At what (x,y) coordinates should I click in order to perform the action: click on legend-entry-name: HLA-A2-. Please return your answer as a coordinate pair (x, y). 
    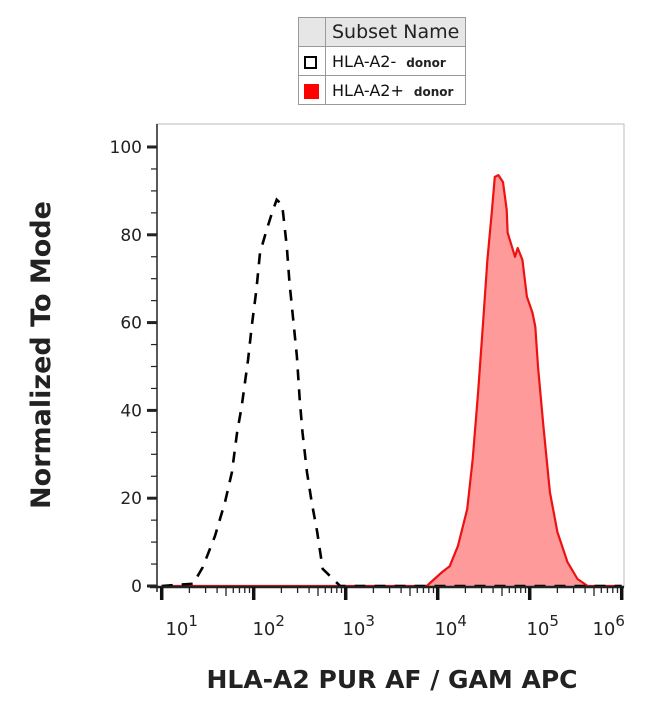
    Looking at the image, I should click on (364, 61).